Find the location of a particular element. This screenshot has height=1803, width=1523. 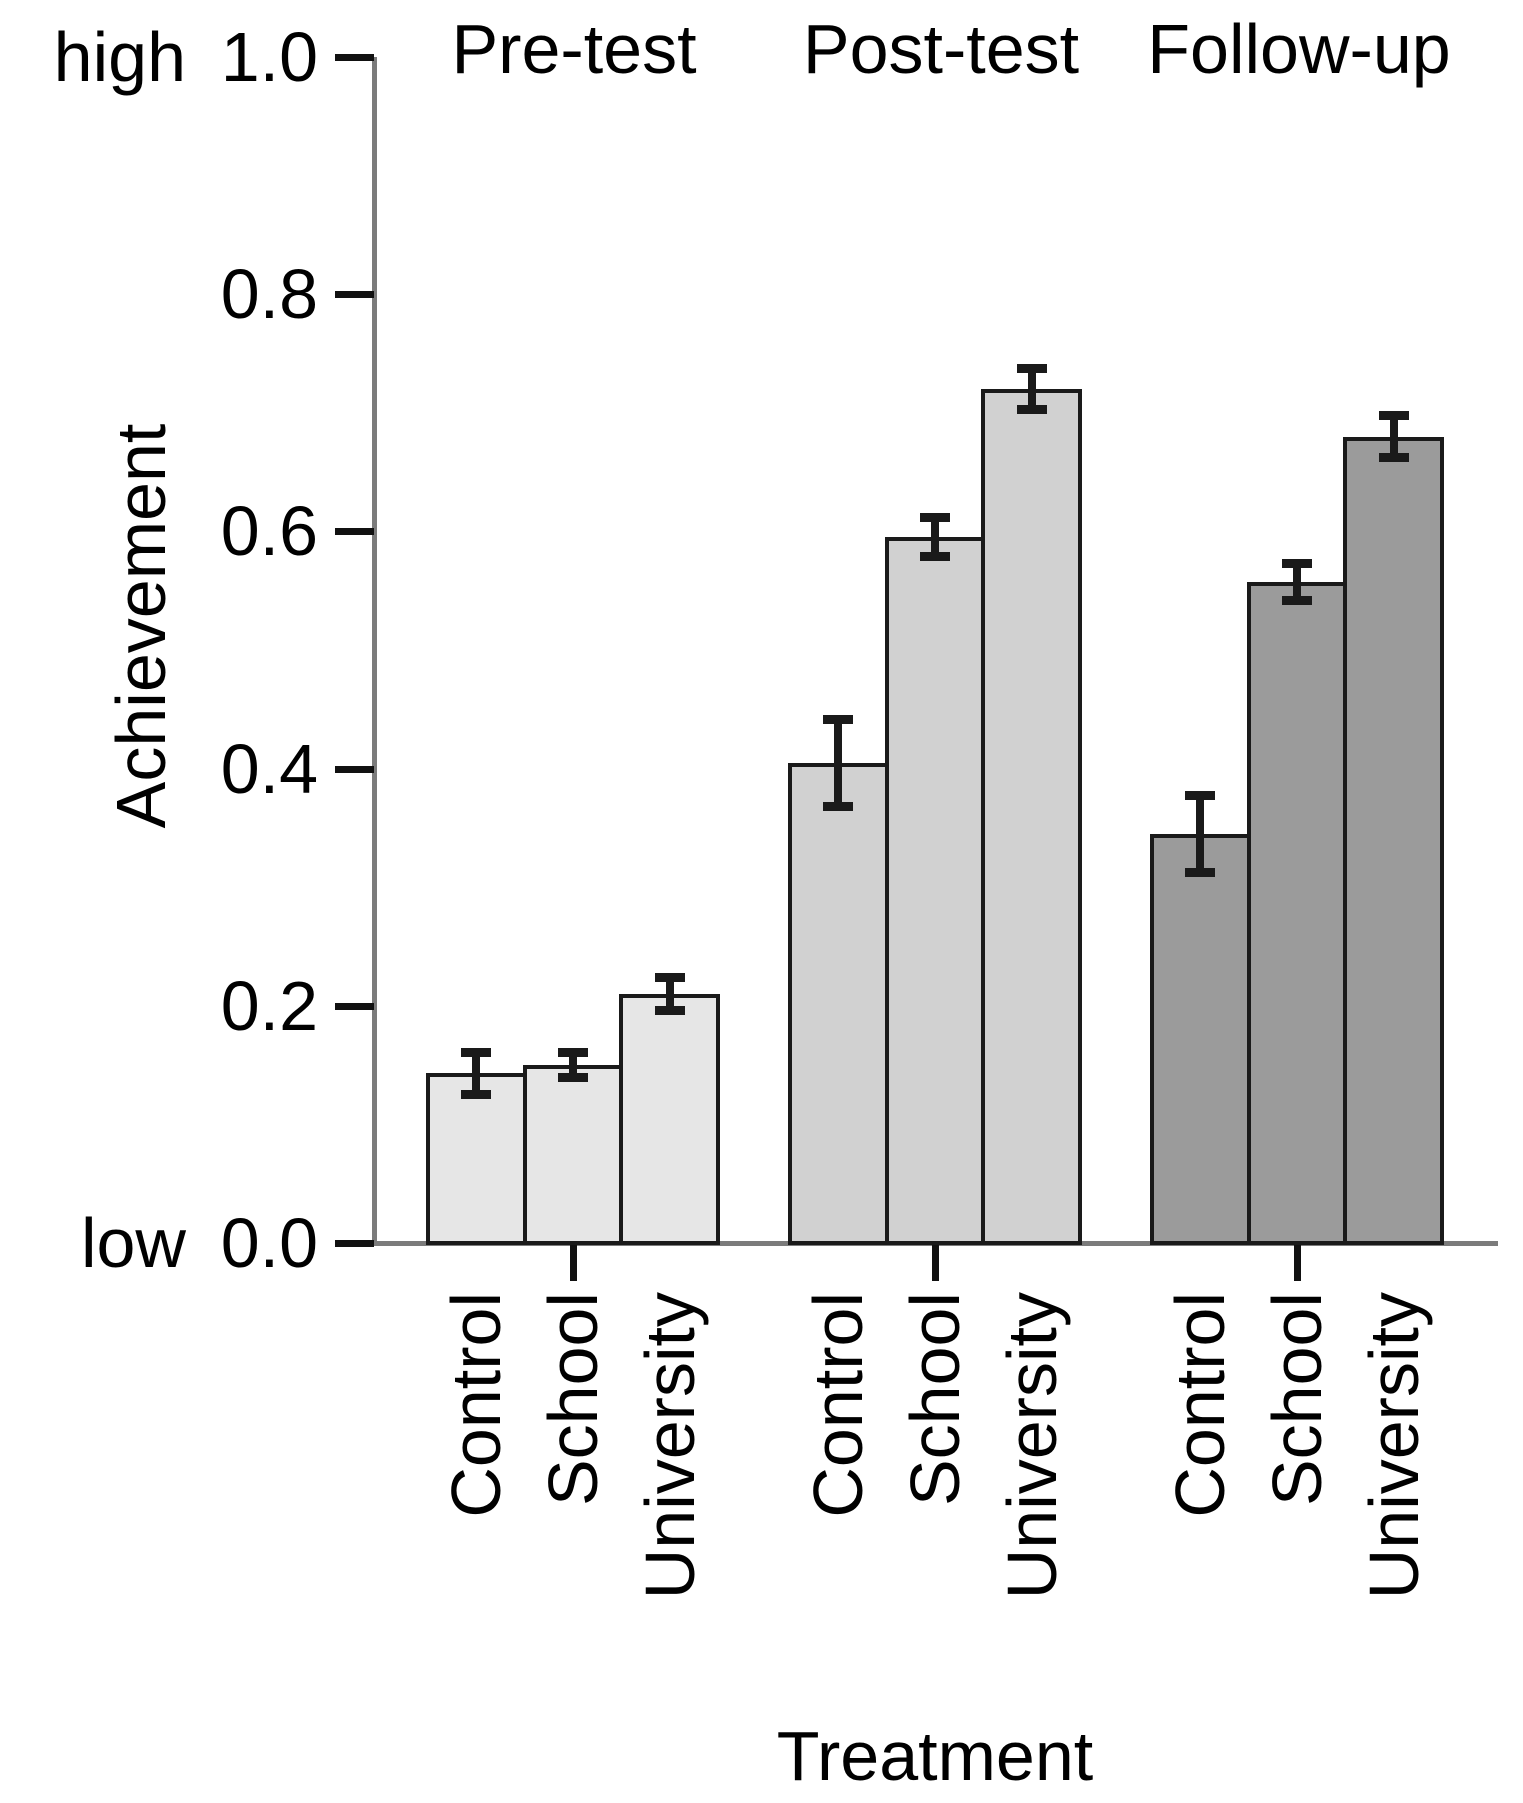

y-axis-low-annotation: low is located at coordinates (133, 1243).